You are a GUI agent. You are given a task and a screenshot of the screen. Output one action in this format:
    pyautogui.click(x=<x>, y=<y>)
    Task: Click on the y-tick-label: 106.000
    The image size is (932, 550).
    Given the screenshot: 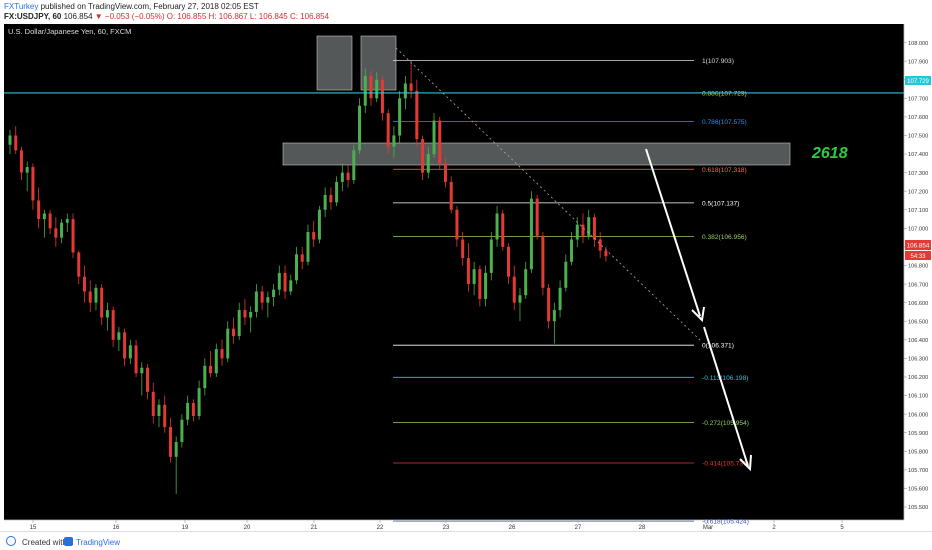 What is the action you would take?
    pyautogui.click(x=918, y=415)
    